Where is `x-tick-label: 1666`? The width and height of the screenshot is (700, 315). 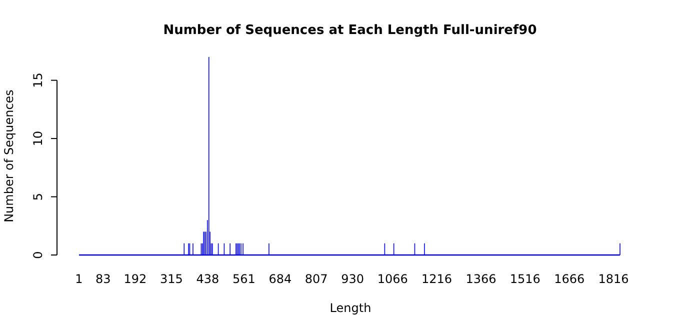
x-tick-label: 1666 is located at coordinates (569, 279).